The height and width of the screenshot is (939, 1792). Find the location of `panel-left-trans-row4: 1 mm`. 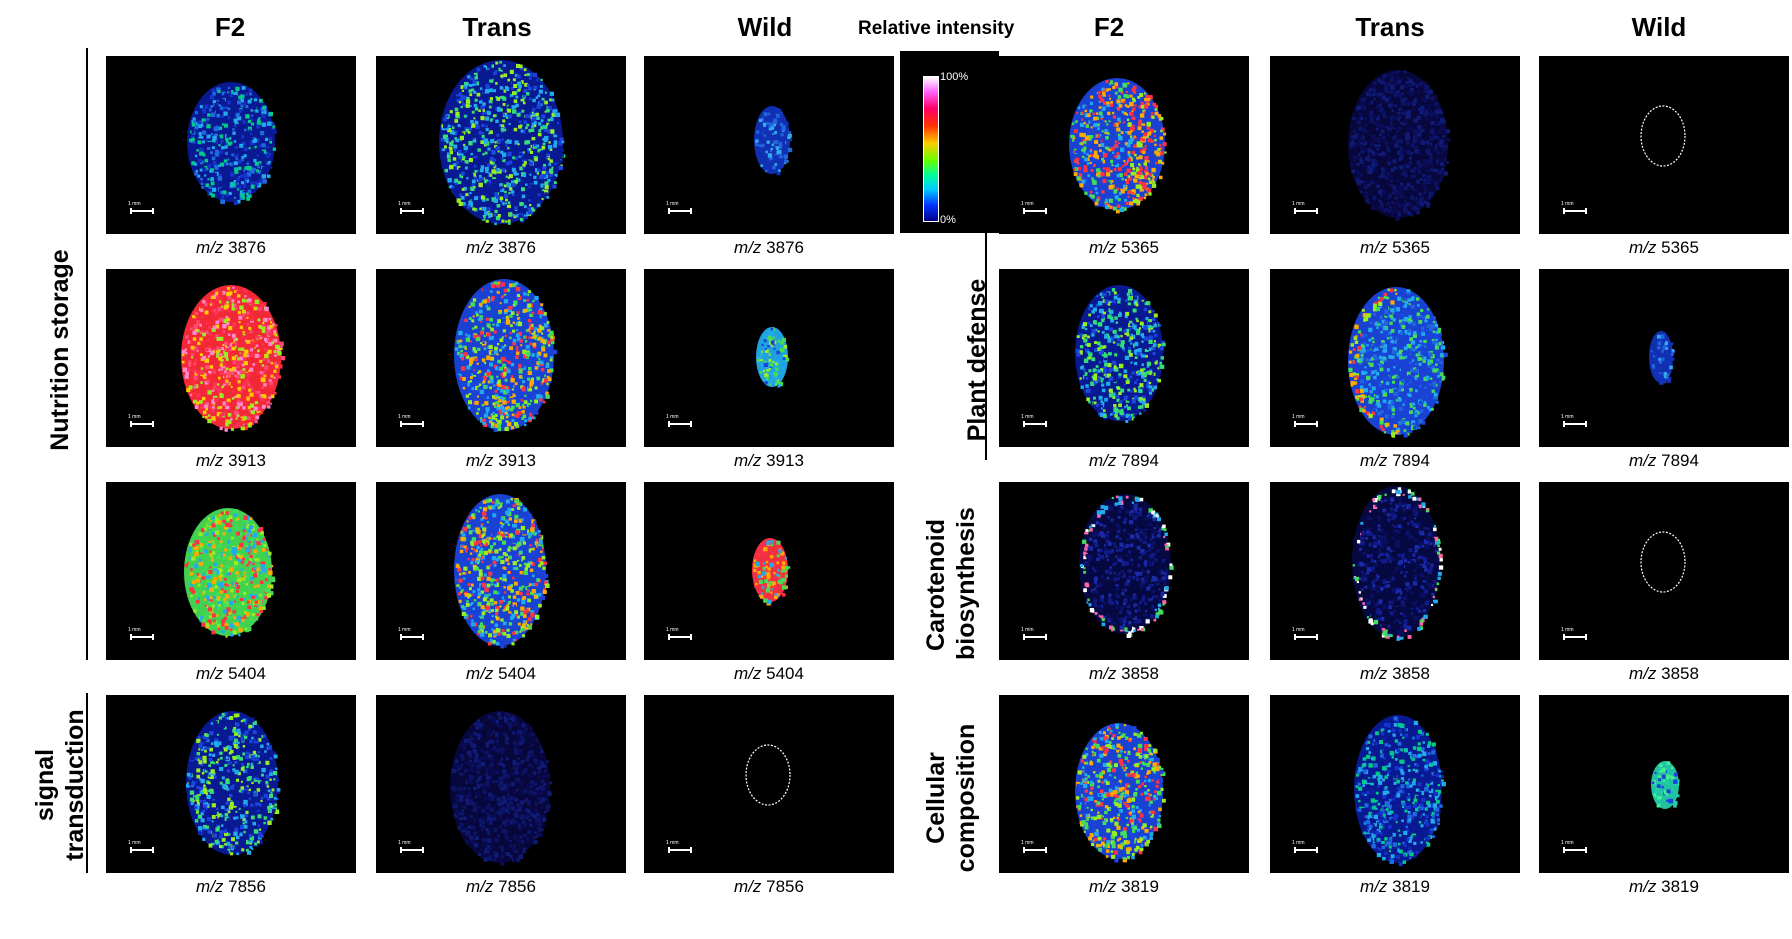

panel-left-trans-row4: 1 mm is located at coordinates (501, 784).